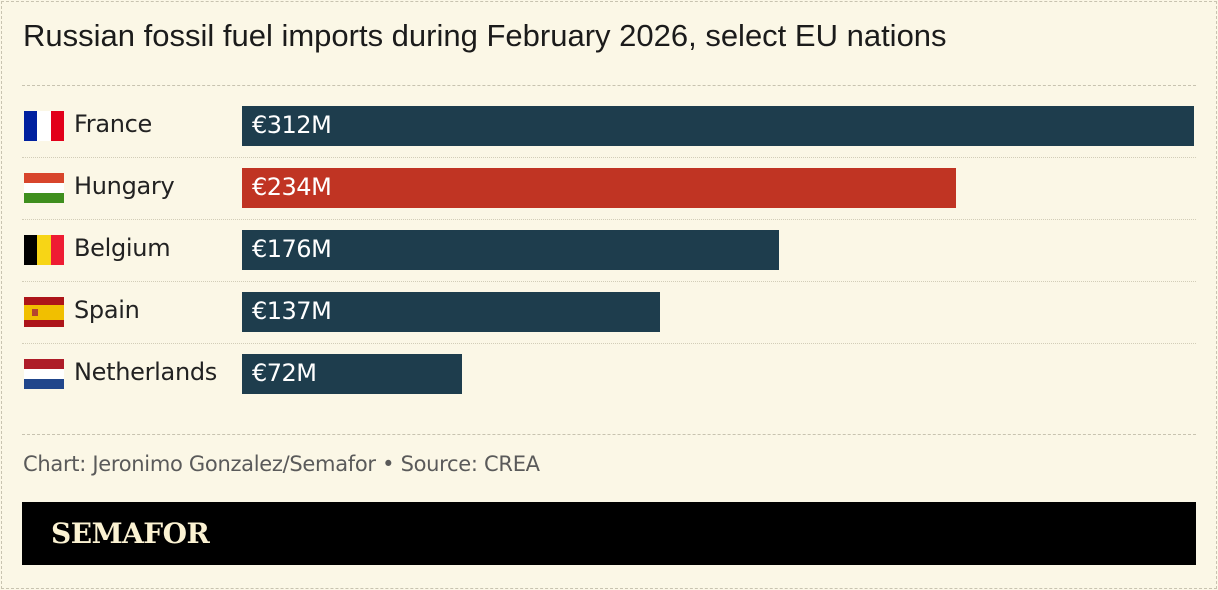 Image resolution: width=1218 pixels, height=590 pixels. Describe the element at coordinates (609, 434) in the screenshot. I see `footer-divider` at that location.